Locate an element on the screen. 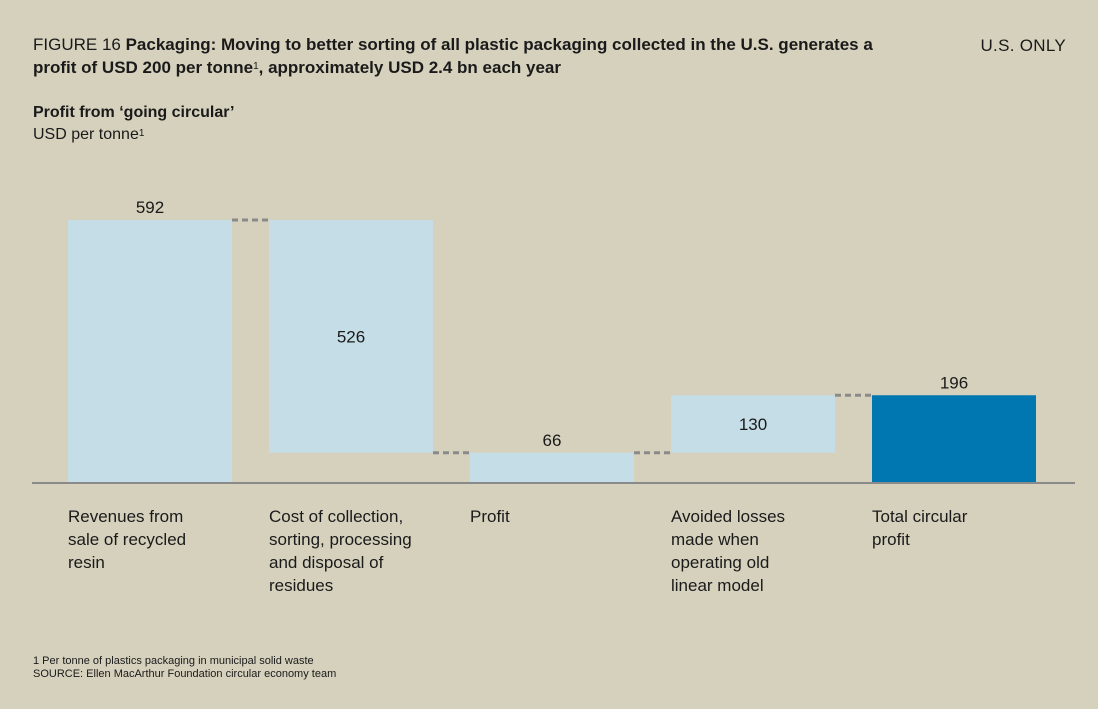 The width and height of the screenshot is (1098, 709). value-label-3: 66 is located at coordinates (552, 440).